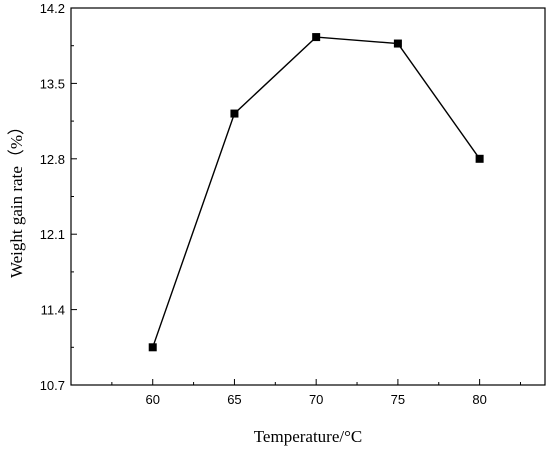 Image resolution: width=550 pixels, height=450 pixels. What do you see at coordinates (58, 197) in the screenshot?
I see `y-axis: 10.7 11.4 12.1 12.8 13.5 14.2` at bounding box center [58, 197].